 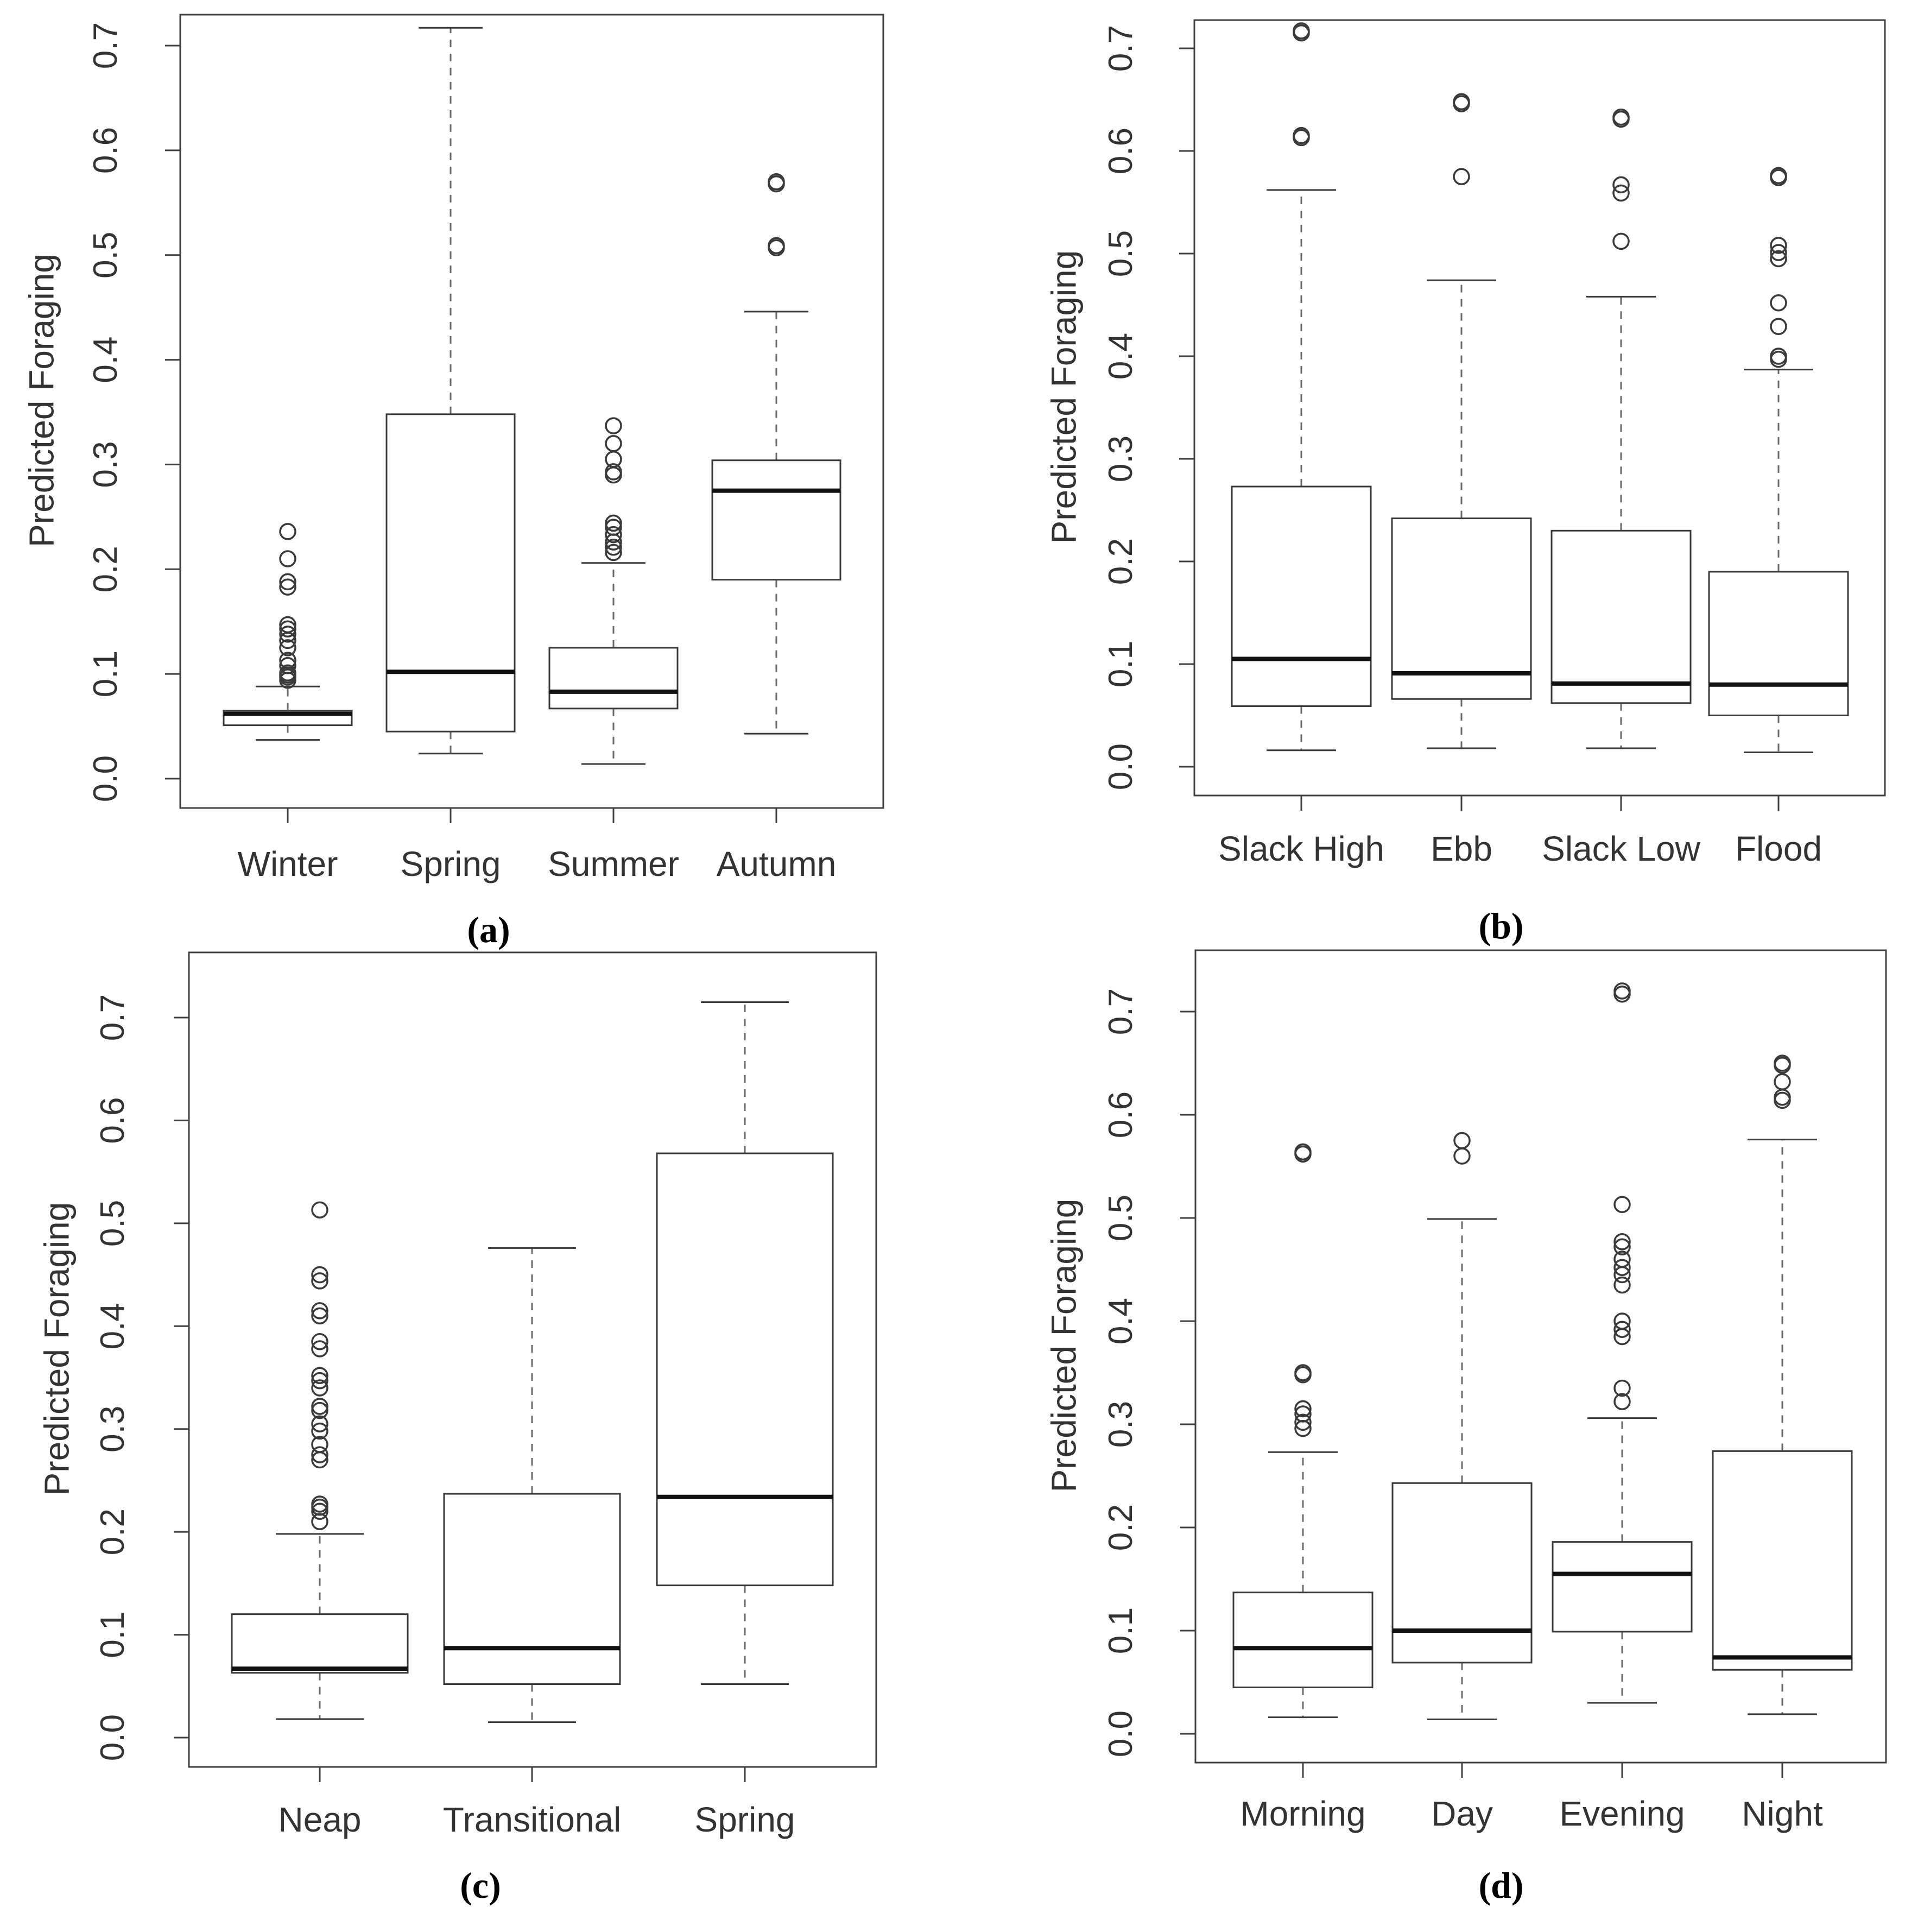 I want to click on box-ebb: Ebb, so click(x=1461, y=481).